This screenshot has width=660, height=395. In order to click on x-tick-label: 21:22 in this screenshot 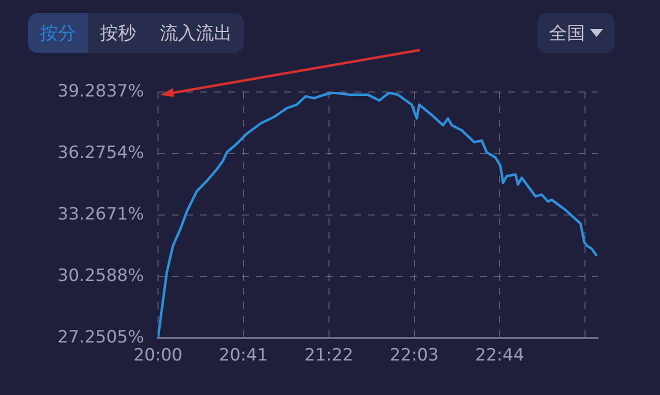, I will do `click(329, 356)`.